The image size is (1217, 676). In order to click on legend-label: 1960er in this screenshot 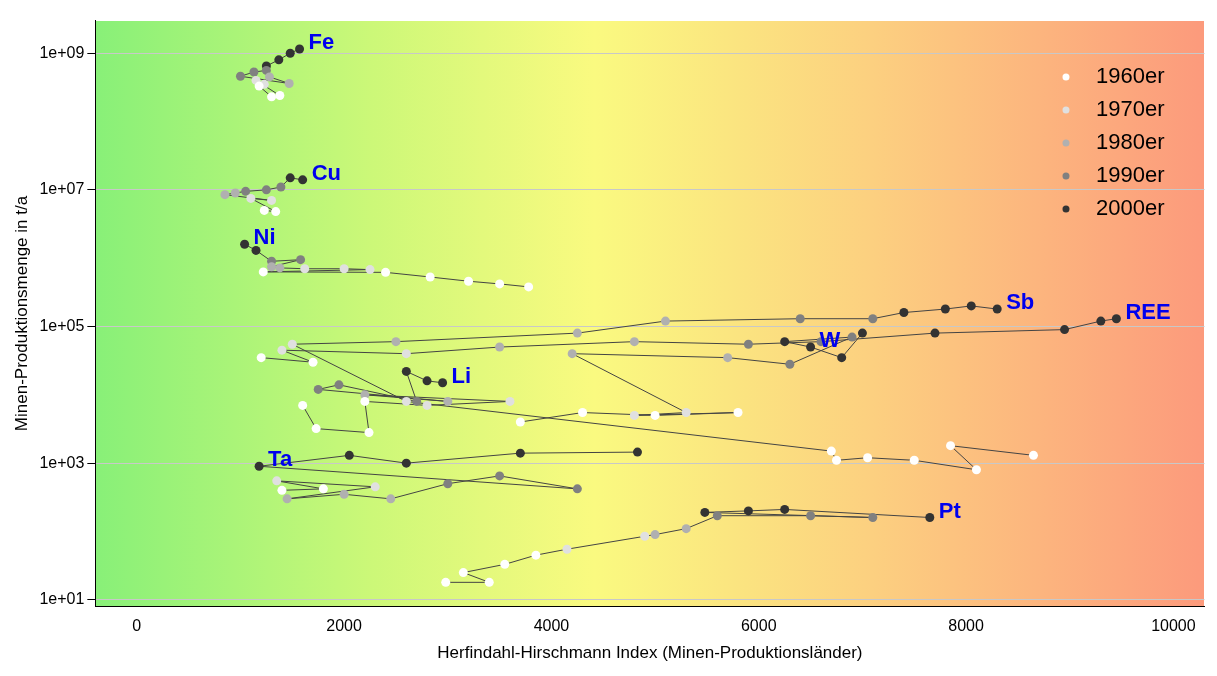, I will do `click(1130, 76)`.